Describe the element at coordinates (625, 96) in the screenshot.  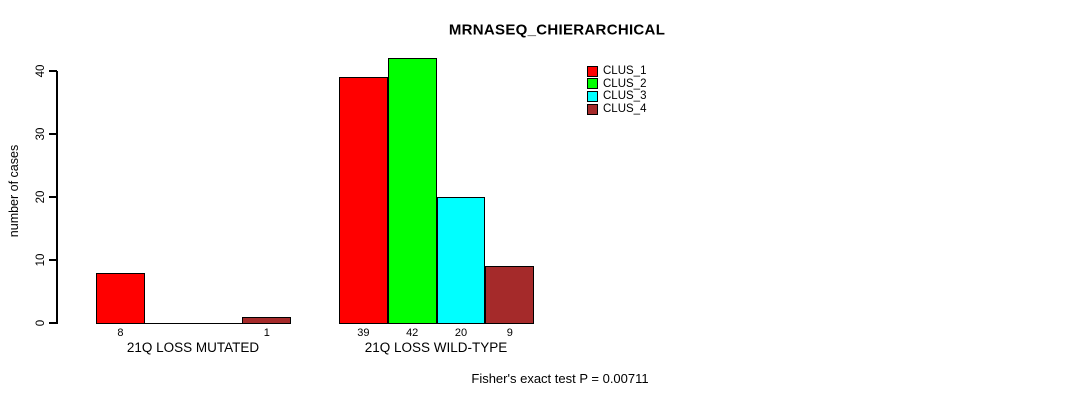
I see `legend-label-clus-3: CLUS_3` at that location.